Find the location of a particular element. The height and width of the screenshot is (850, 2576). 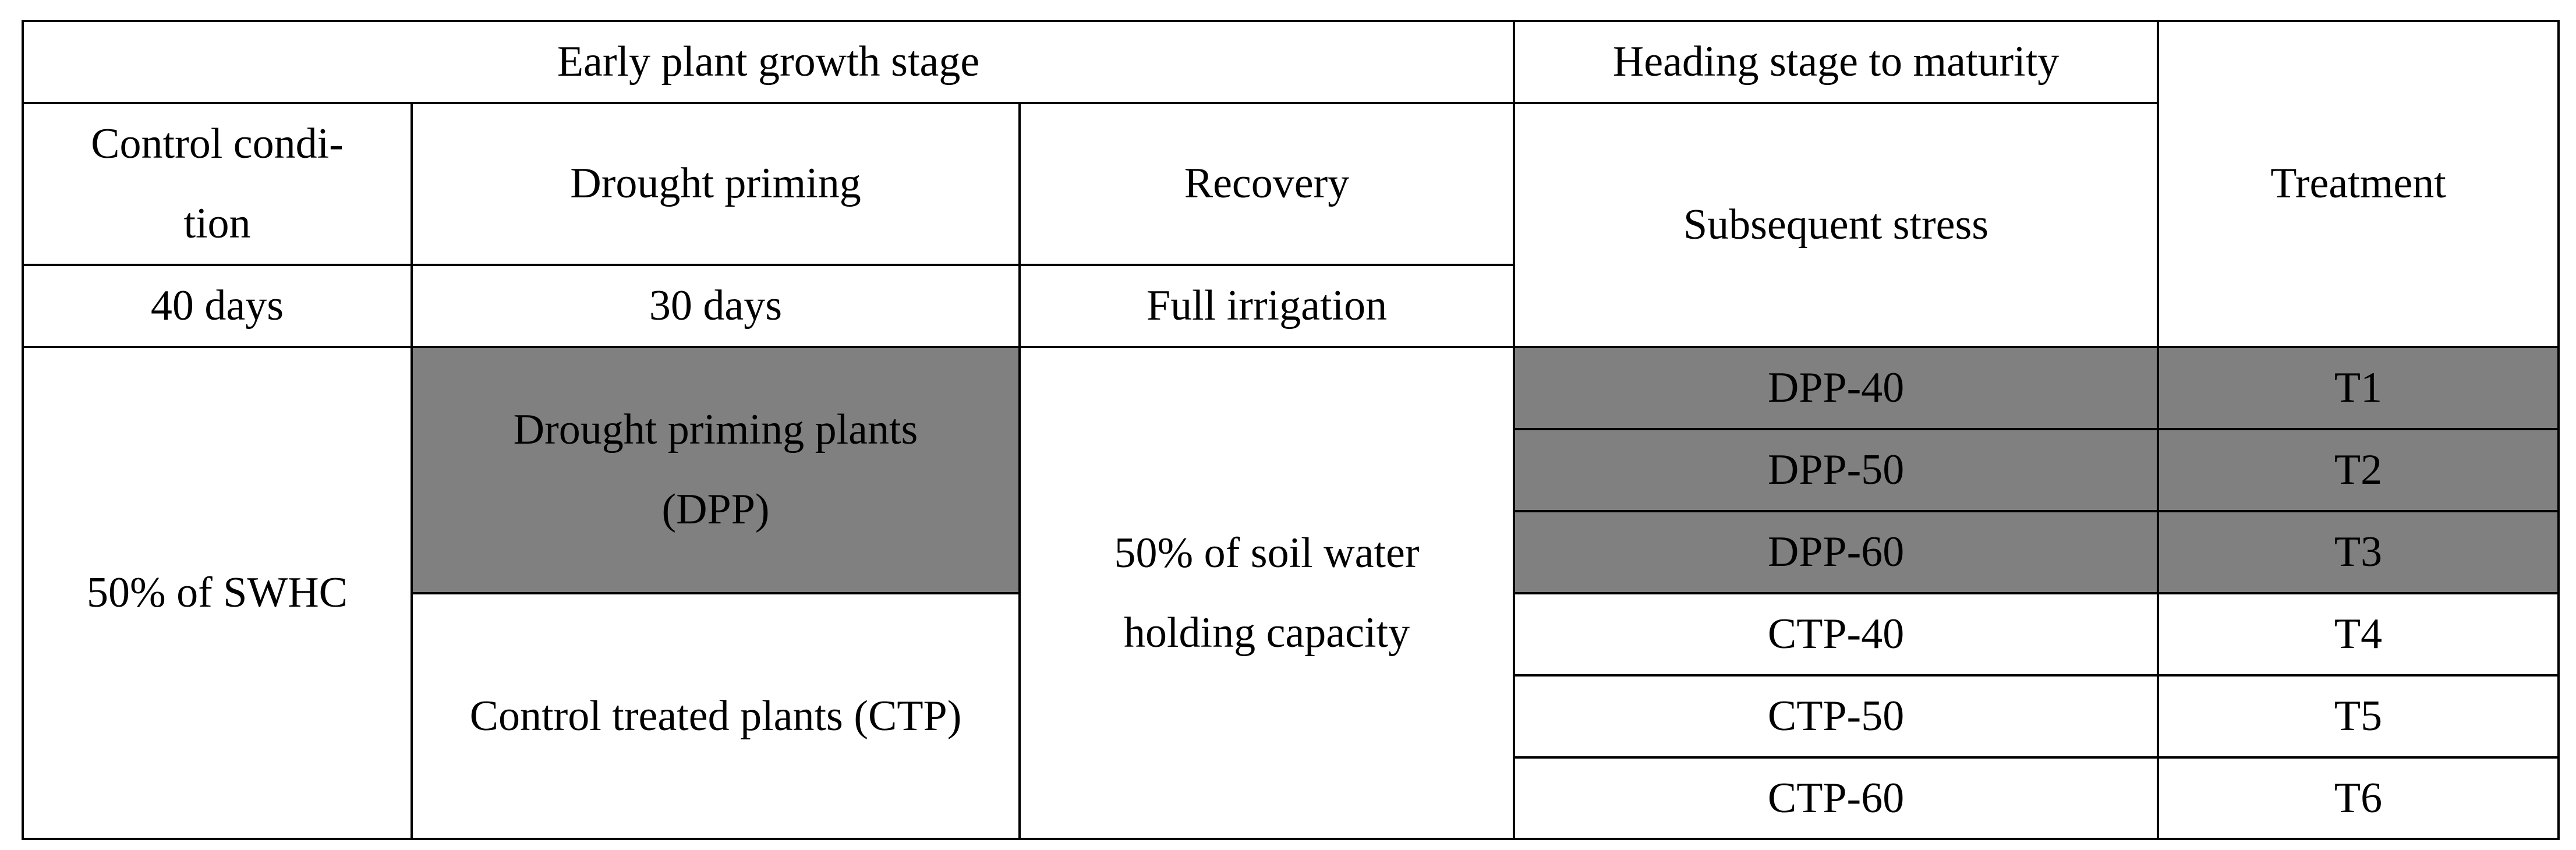

duration-cell: 30 days is located at coordinates (716, 305).